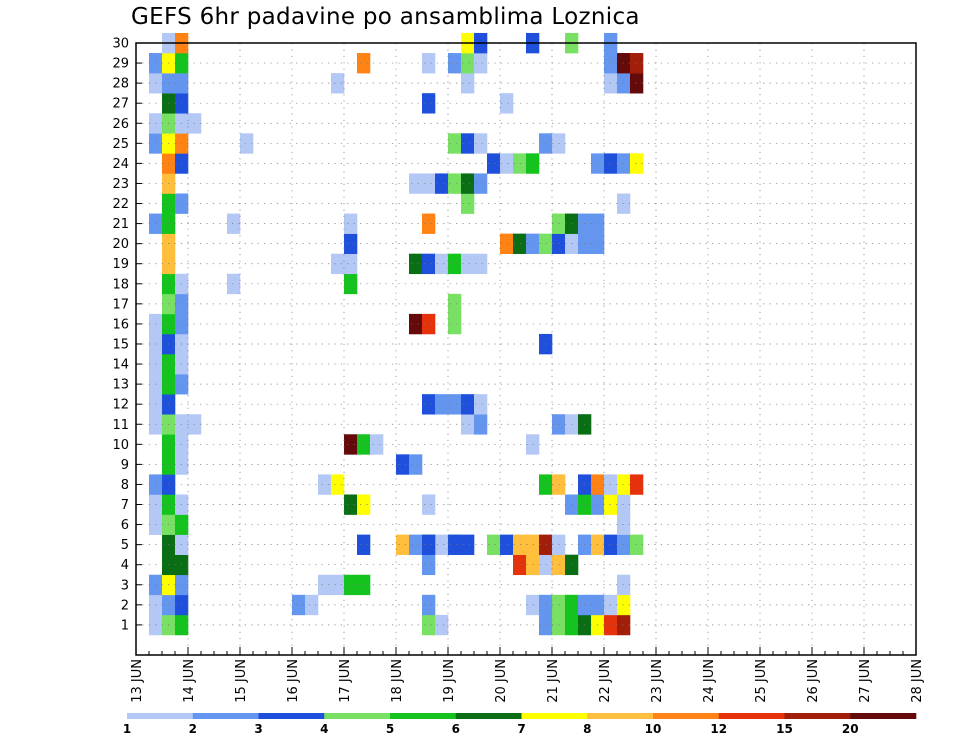 The height and width of the screenshot is (742, 960). Describe the element at coordinates (449, 681) in the screenshot. I see `x-tick-label: 19 JUN` at that location.